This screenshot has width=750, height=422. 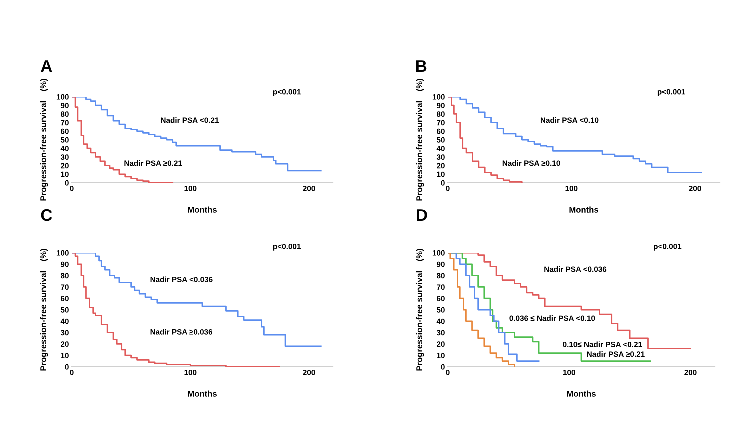 I want to click on chart-title: D, so click(x=422, y=216).